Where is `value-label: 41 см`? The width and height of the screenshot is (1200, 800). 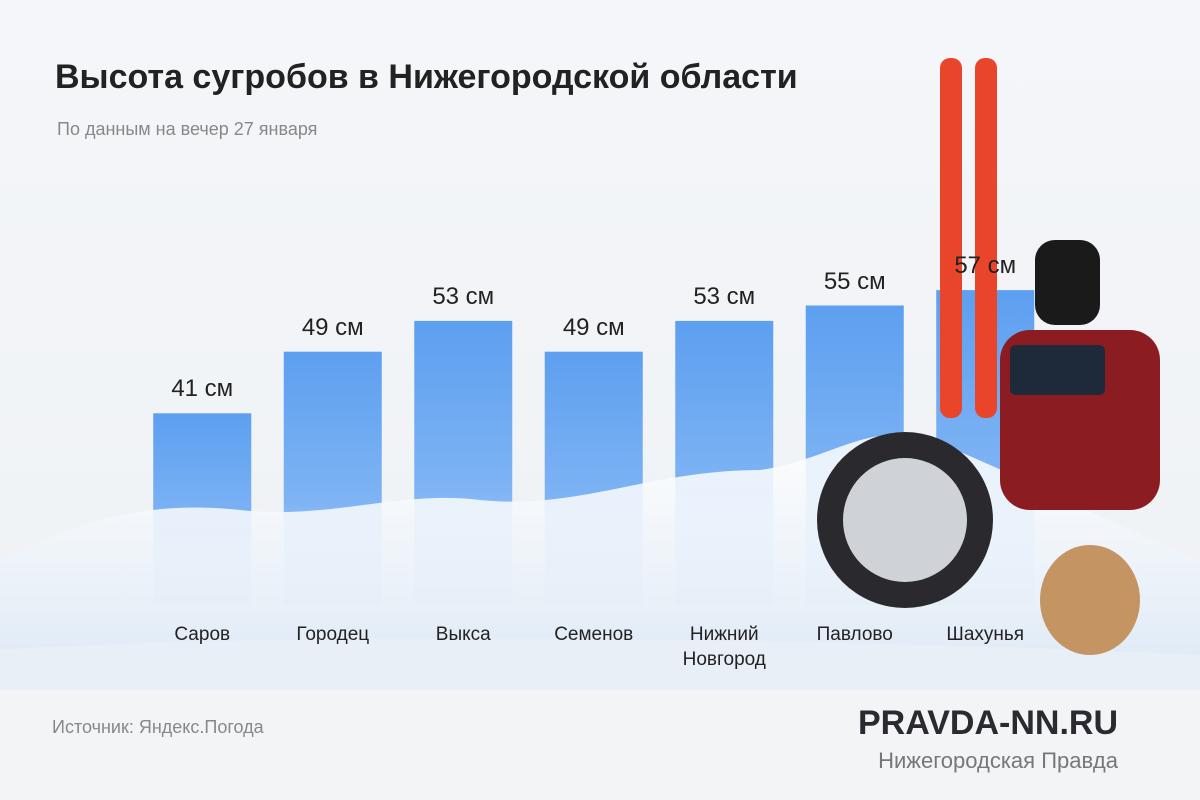
value-label: 41 см is located at coordinates (202, 389).